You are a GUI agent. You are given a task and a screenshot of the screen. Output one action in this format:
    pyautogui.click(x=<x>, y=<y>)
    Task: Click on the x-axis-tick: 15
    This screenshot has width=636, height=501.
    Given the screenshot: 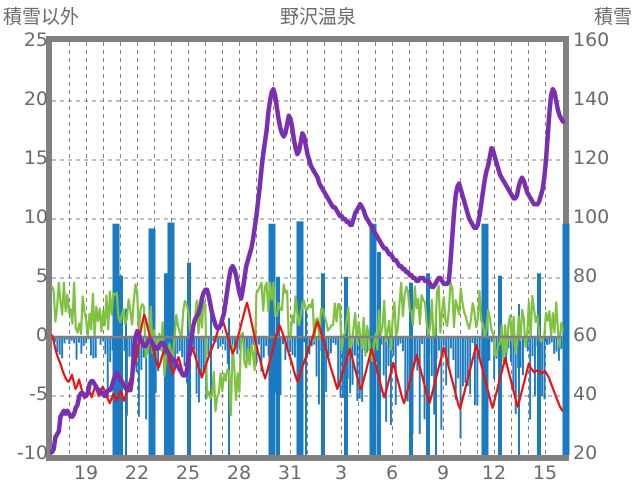 What is the action you would take?
    pyautogui.click(x=545, y=473)
    